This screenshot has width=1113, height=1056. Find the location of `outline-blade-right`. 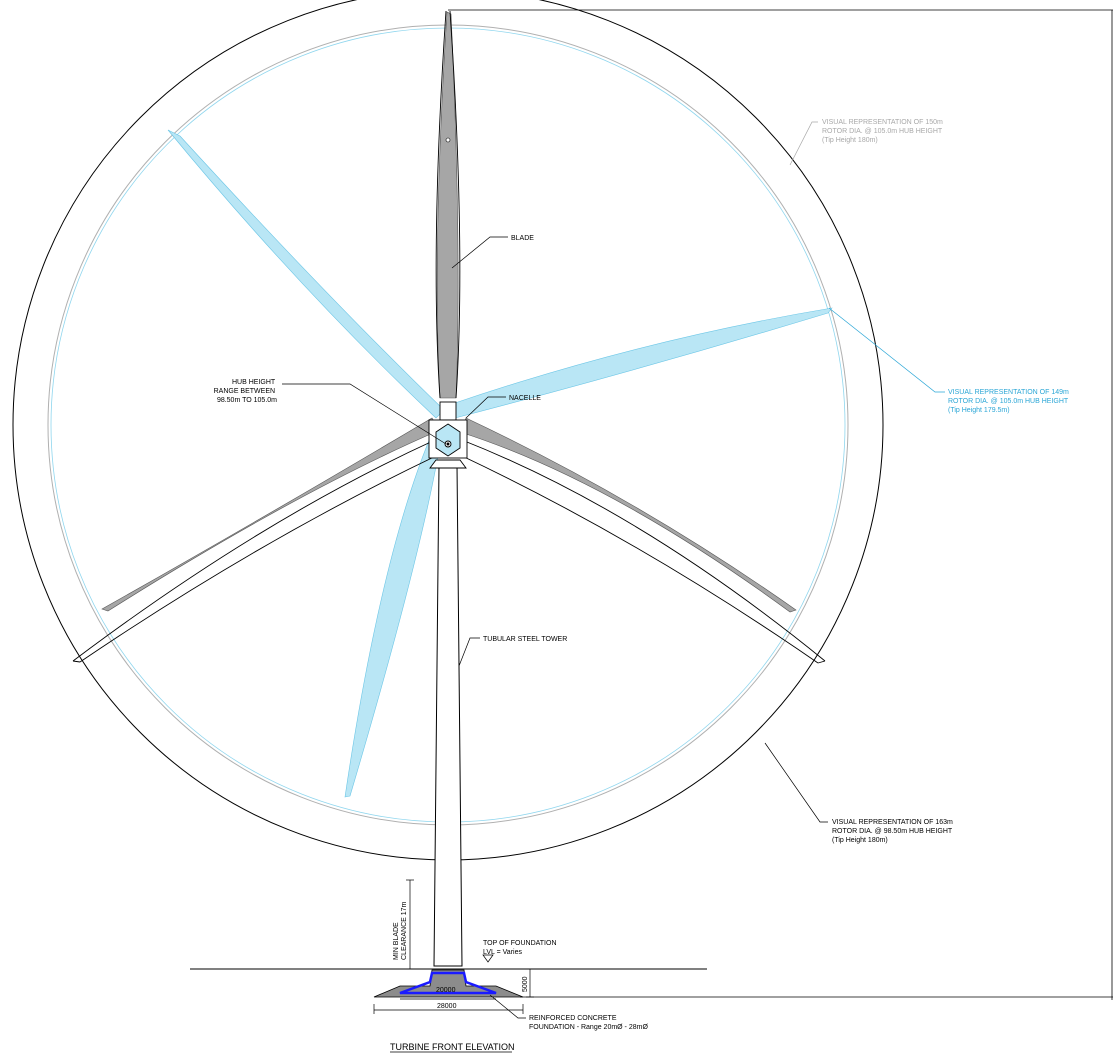

outline-blade-right is located at coordinates (642, 551).